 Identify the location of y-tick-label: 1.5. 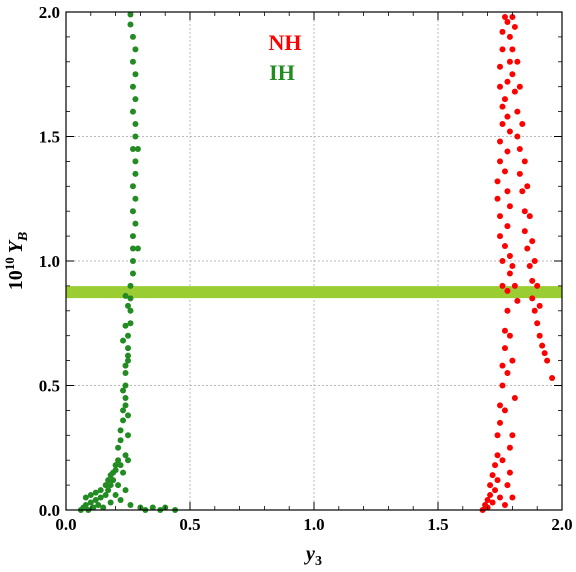
(49, 137).